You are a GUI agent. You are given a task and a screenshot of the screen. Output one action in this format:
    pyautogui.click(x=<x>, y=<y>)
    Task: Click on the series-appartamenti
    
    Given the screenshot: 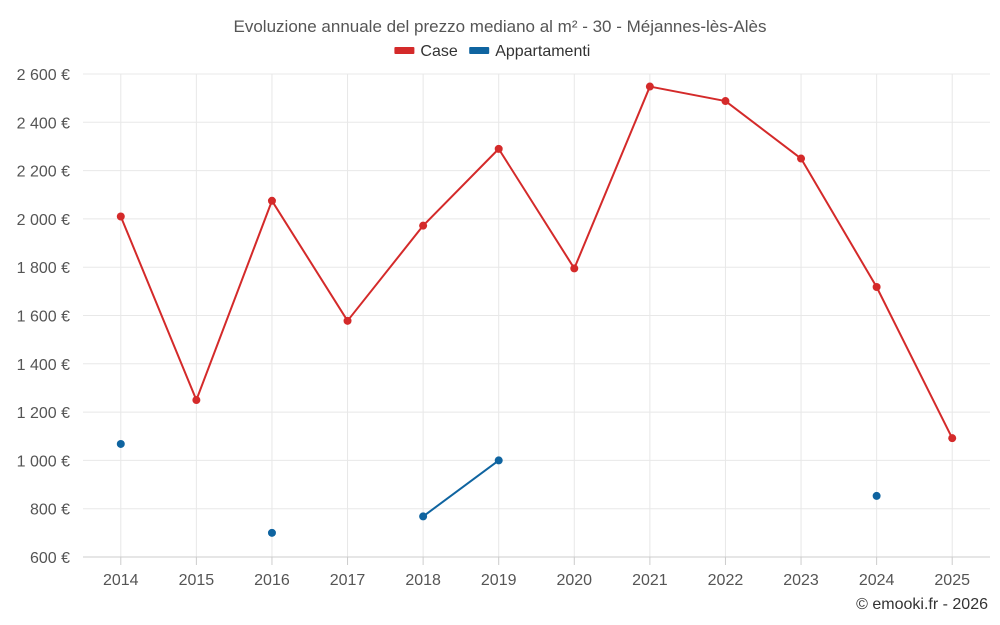 What is the action you would take?
    pyautogui.click(x=498, y=488)
    